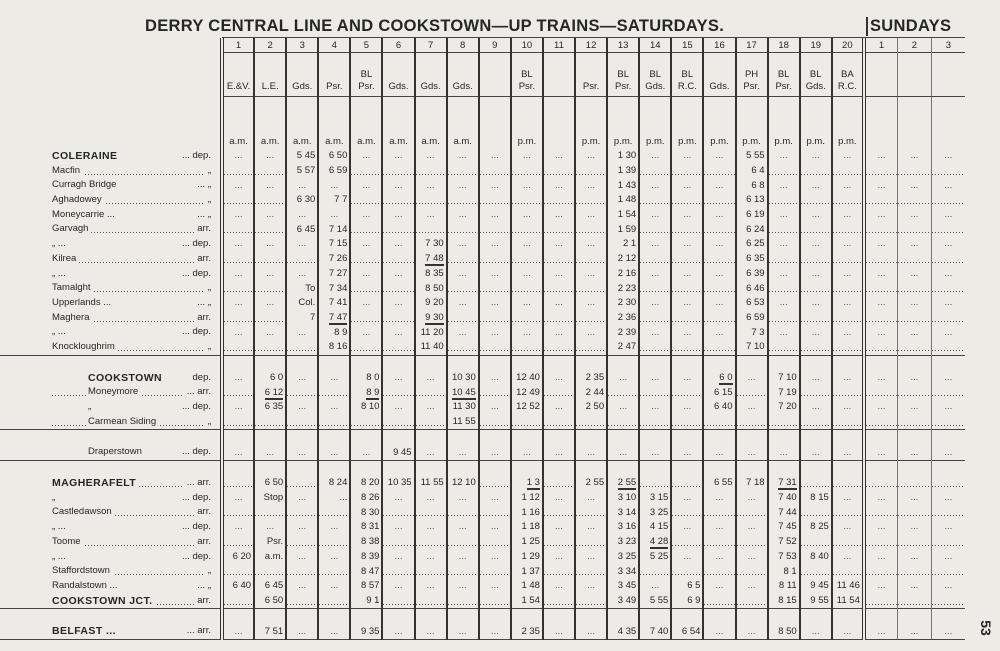  What do you see at coordinates (526, 527) in the screenshot?
I see `time-cell: 1 18` at bounding box center [526, 527].